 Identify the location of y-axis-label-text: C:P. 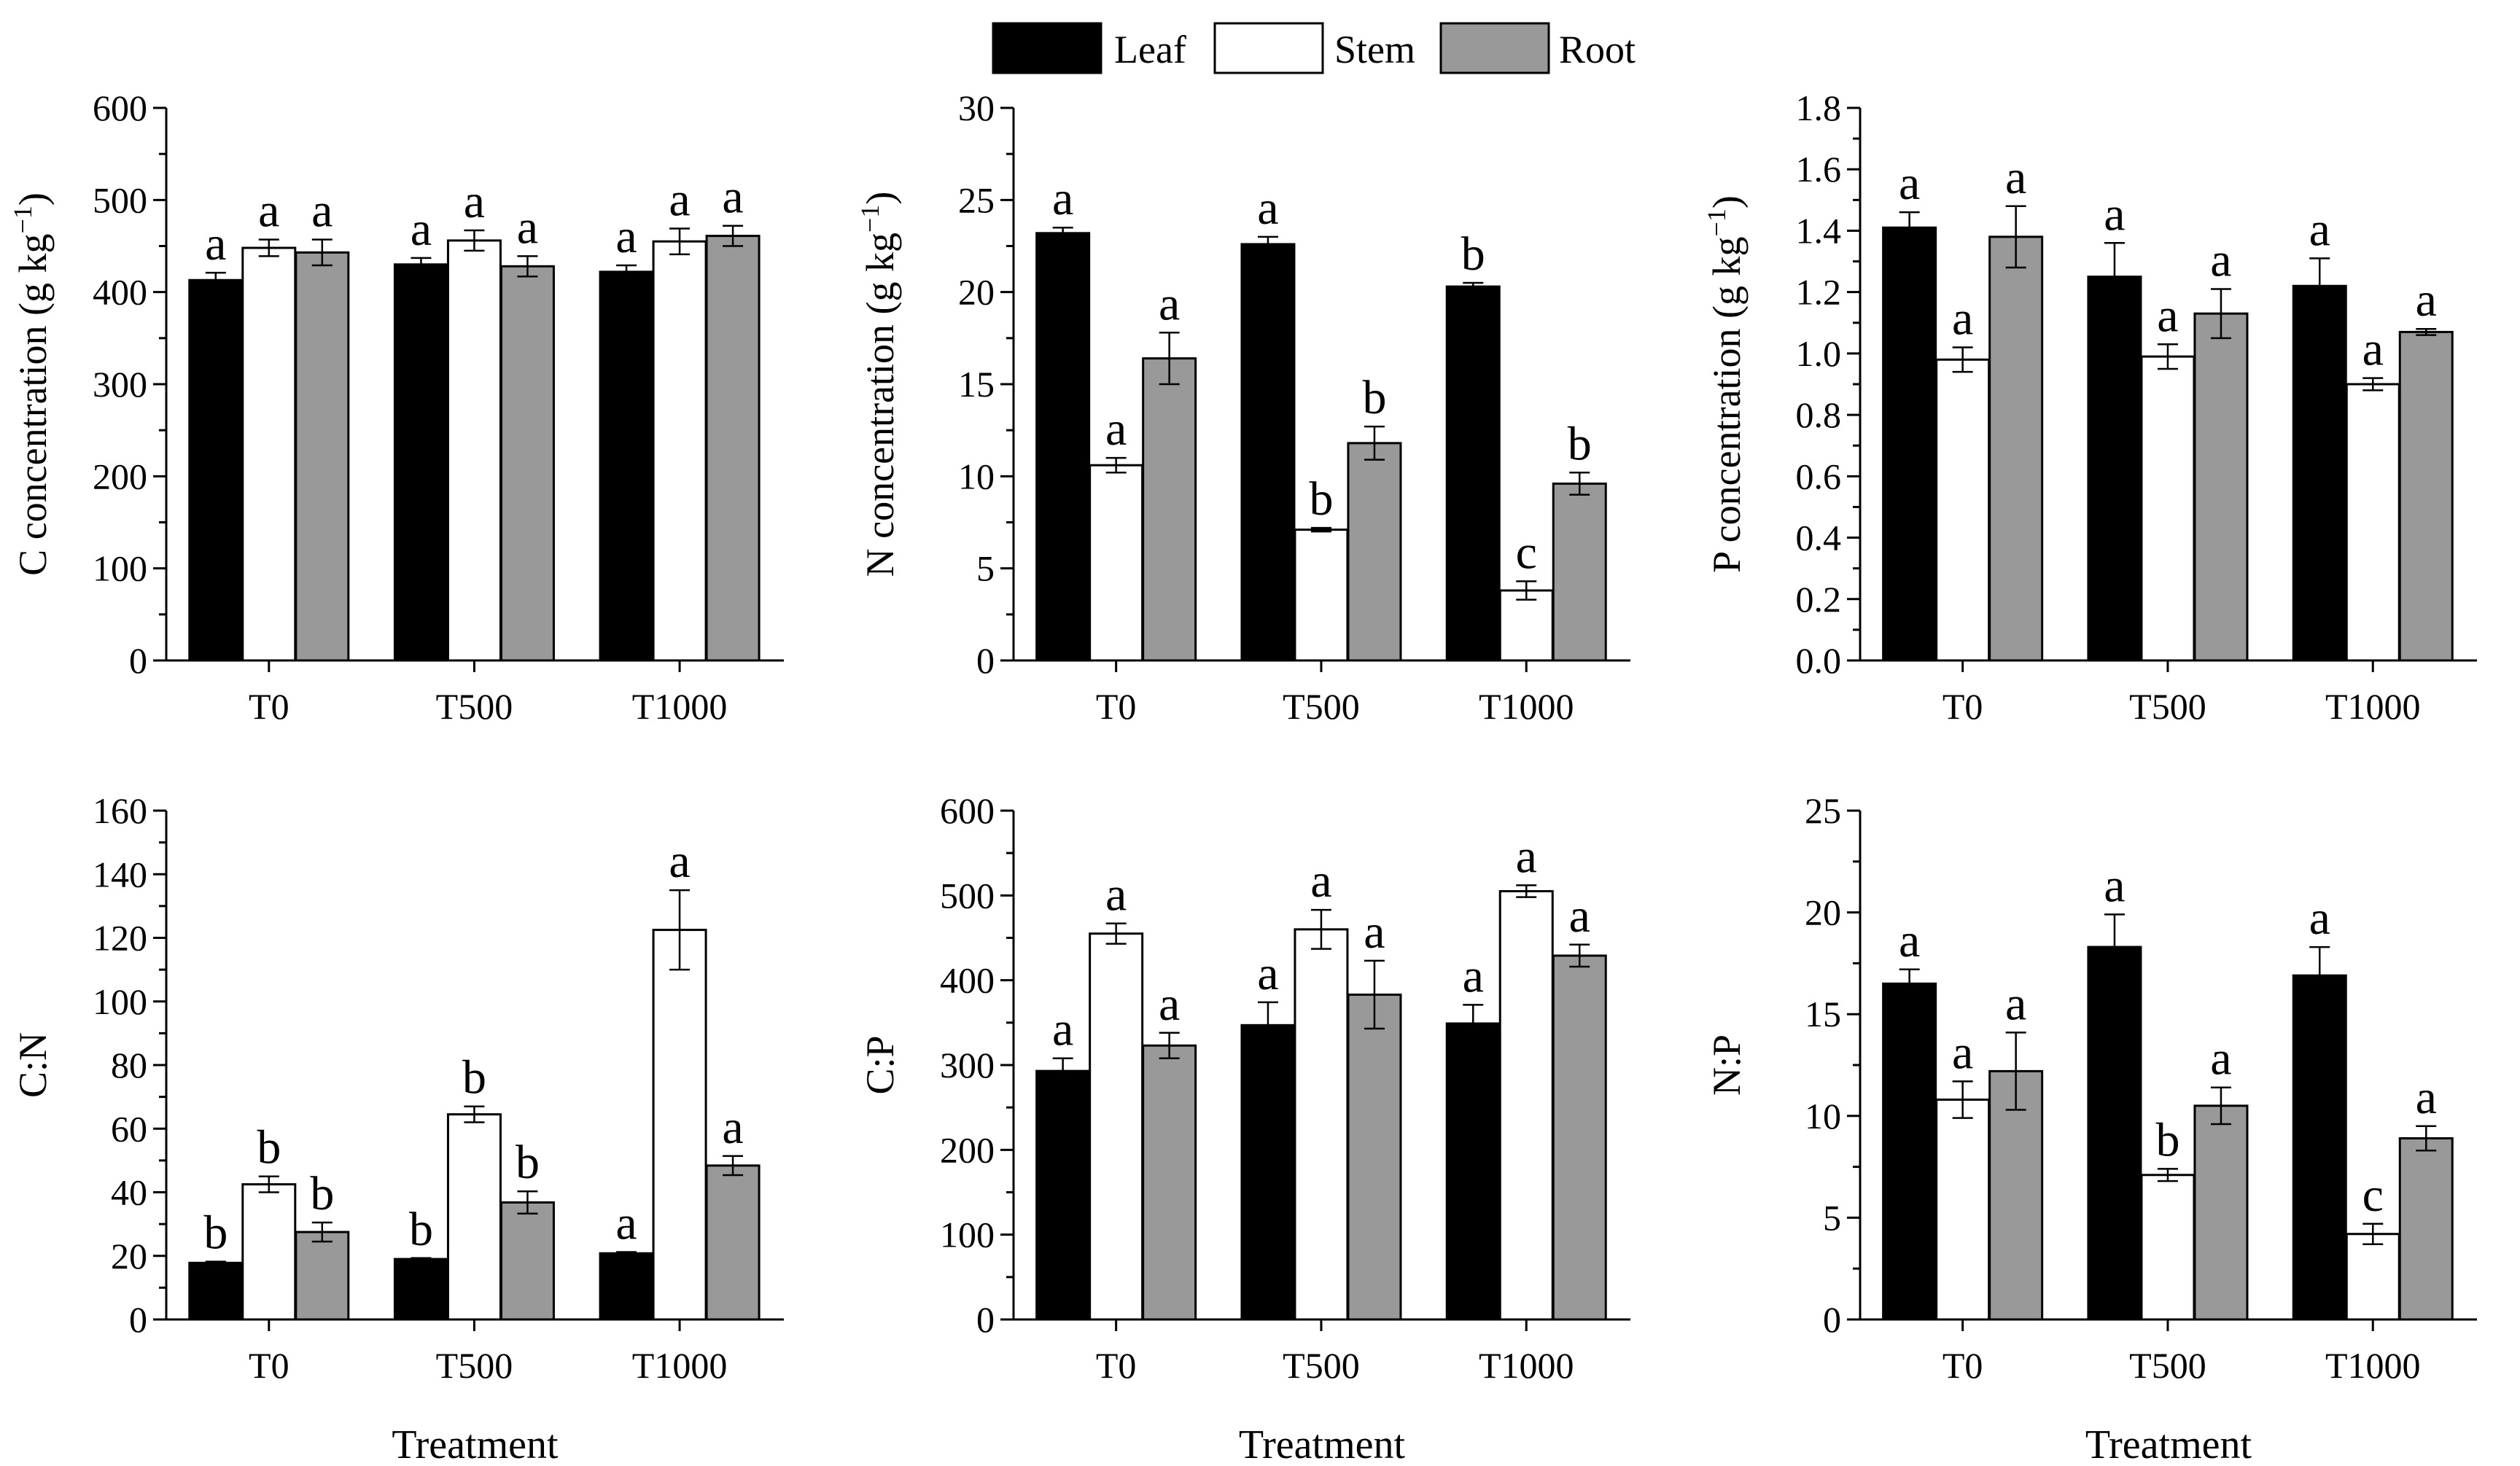
(880, 1064).